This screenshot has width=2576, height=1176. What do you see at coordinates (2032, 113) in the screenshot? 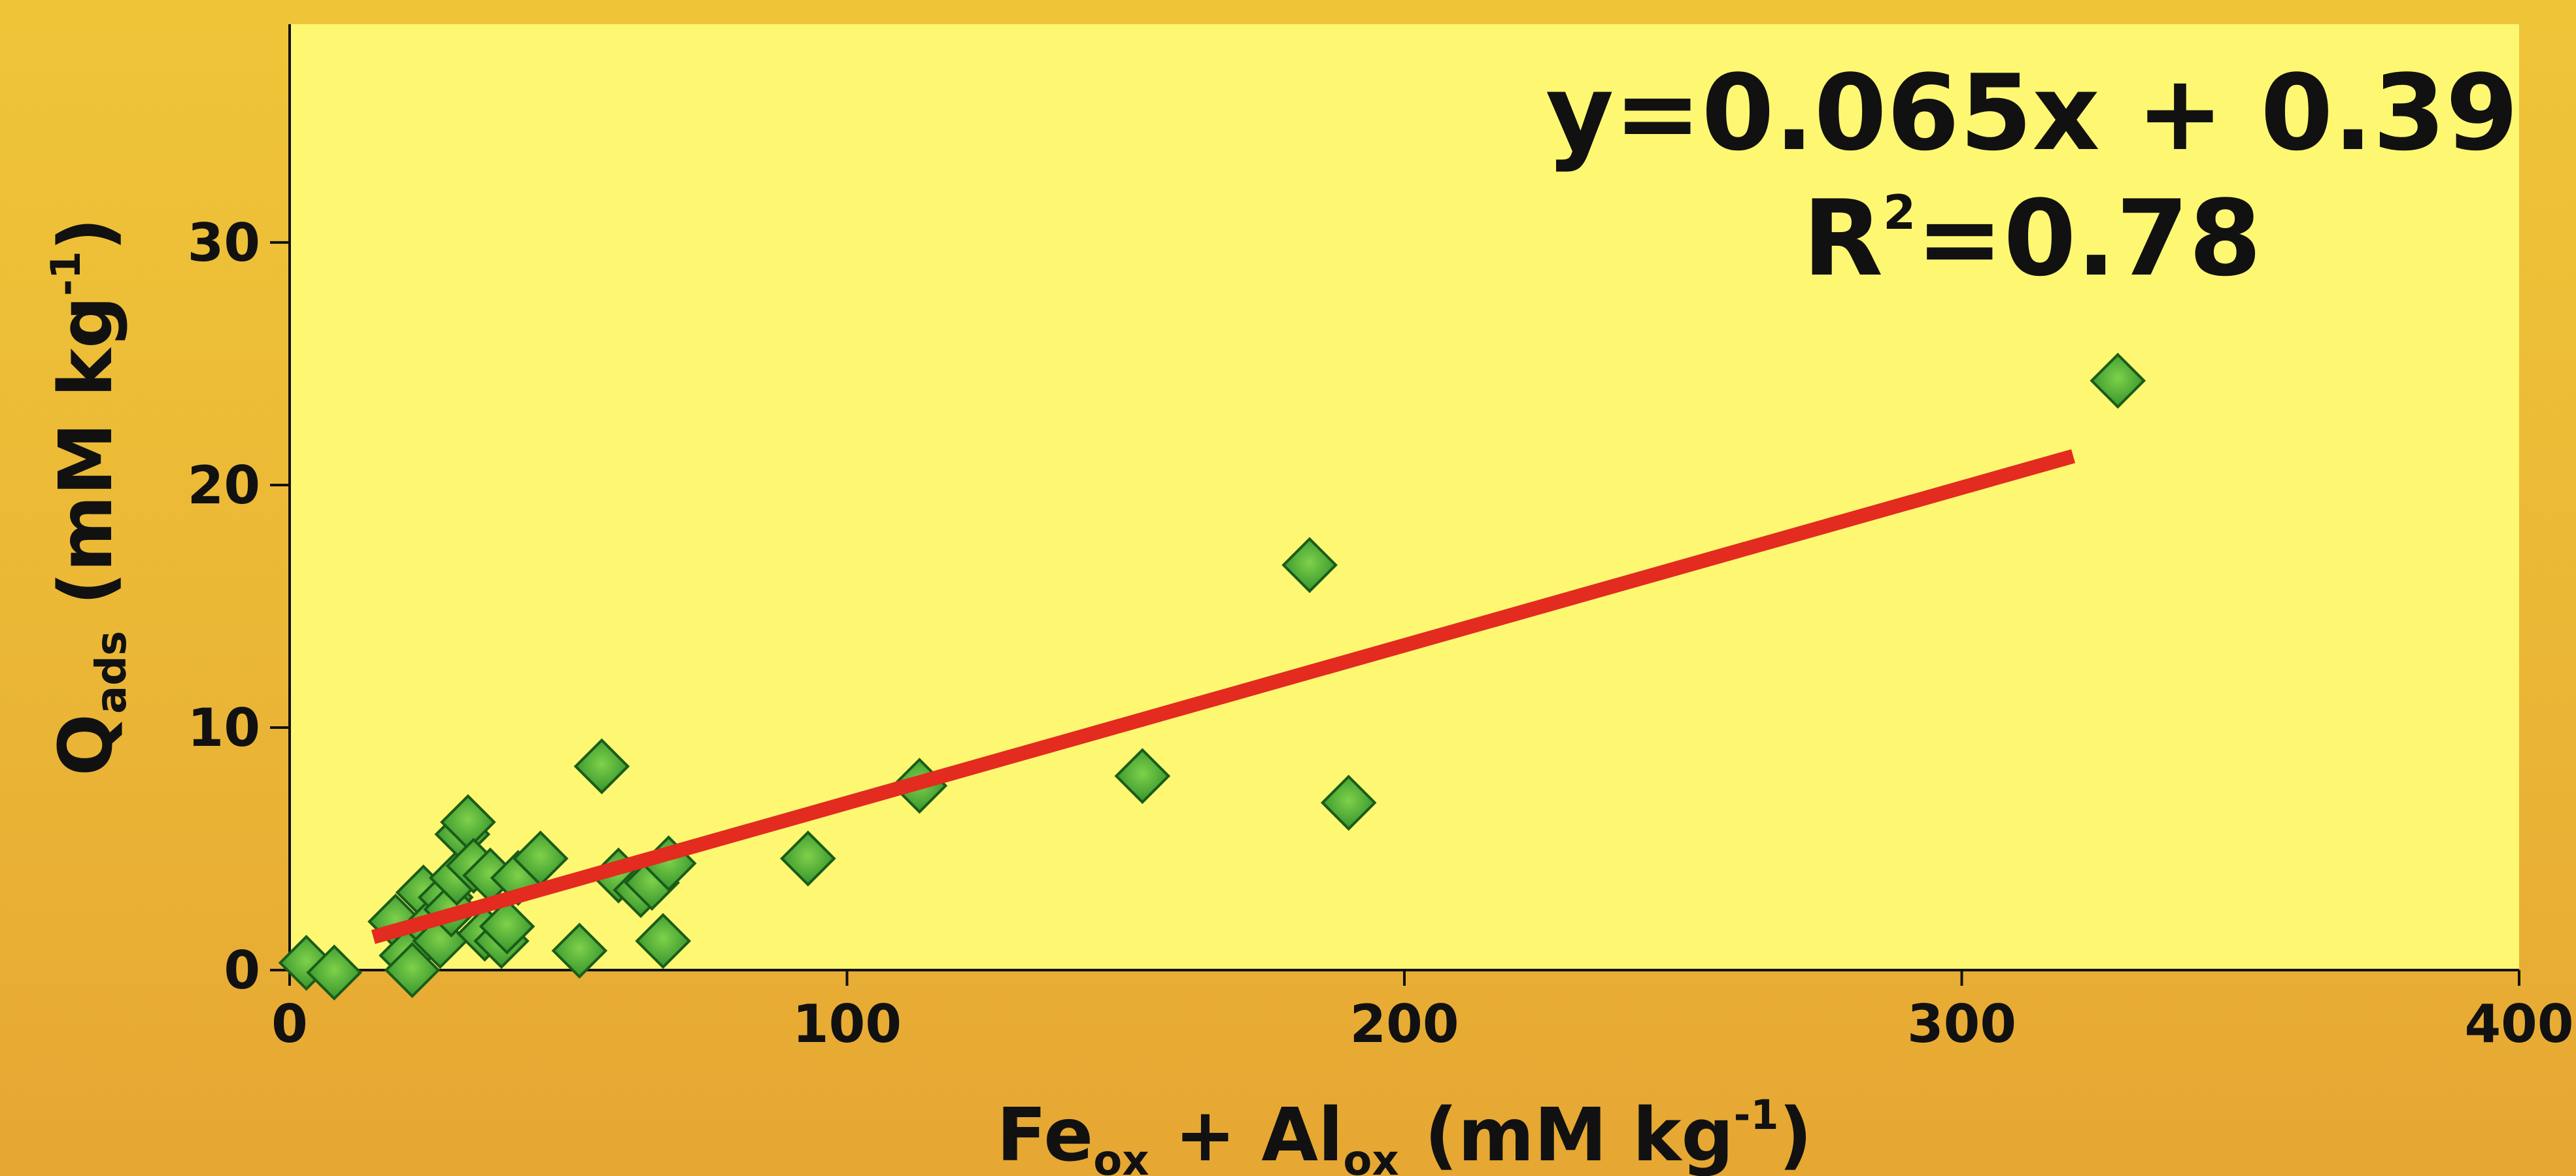
I see `equation-annotation: y=0.065x + 0.39` at bounding box center [2032, 113].